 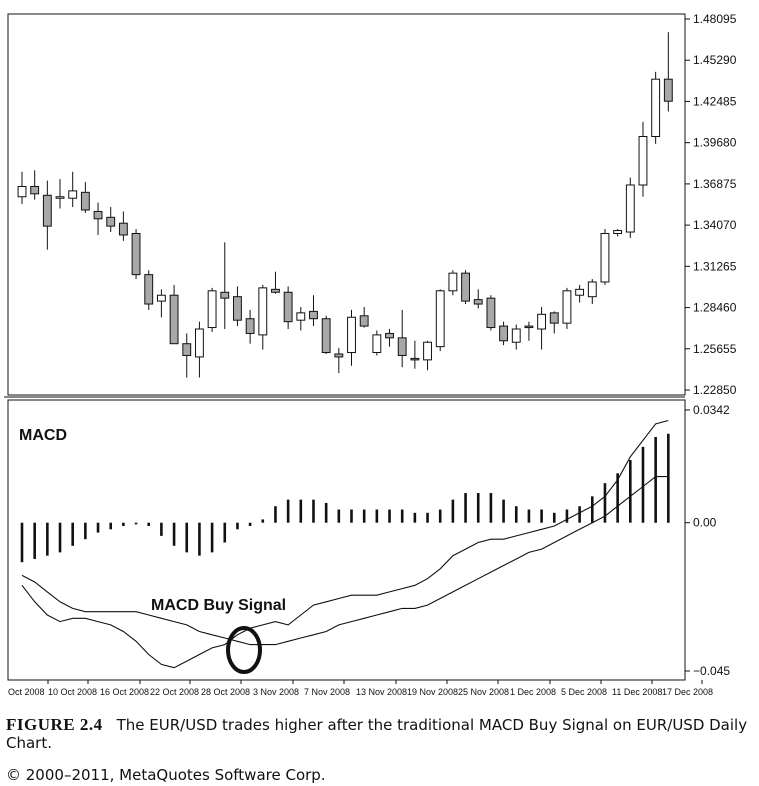 What do you see at coordinates (715, 349) in the screenshot?
I see `price-tick-label: 1.25655` at bounding box center [715, 349].